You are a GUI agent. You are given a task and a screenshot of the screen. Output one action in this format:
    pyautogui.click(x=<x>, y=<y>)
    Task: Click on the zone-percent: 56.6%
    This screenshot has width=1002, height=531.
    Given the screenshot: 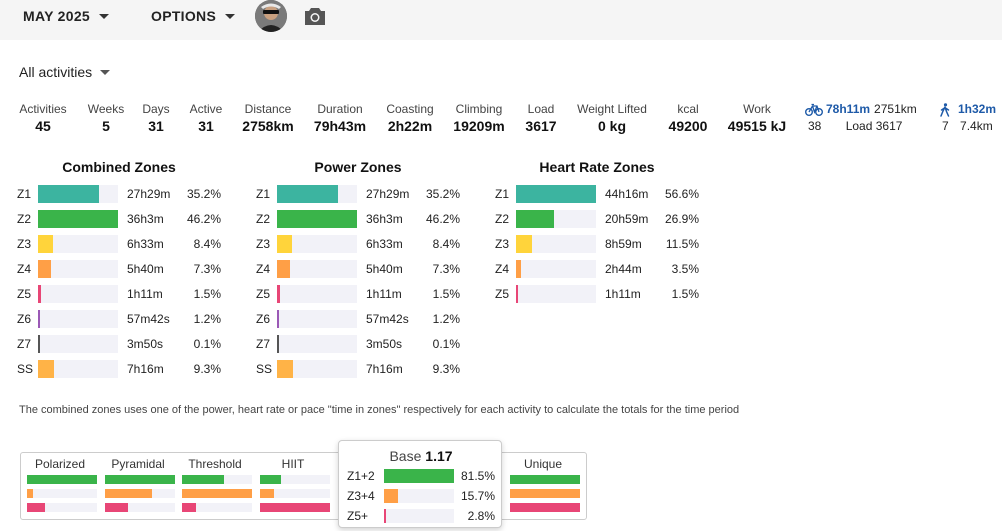 What is the action you would take?
    pyautogui.click(x=681, y=194)
    